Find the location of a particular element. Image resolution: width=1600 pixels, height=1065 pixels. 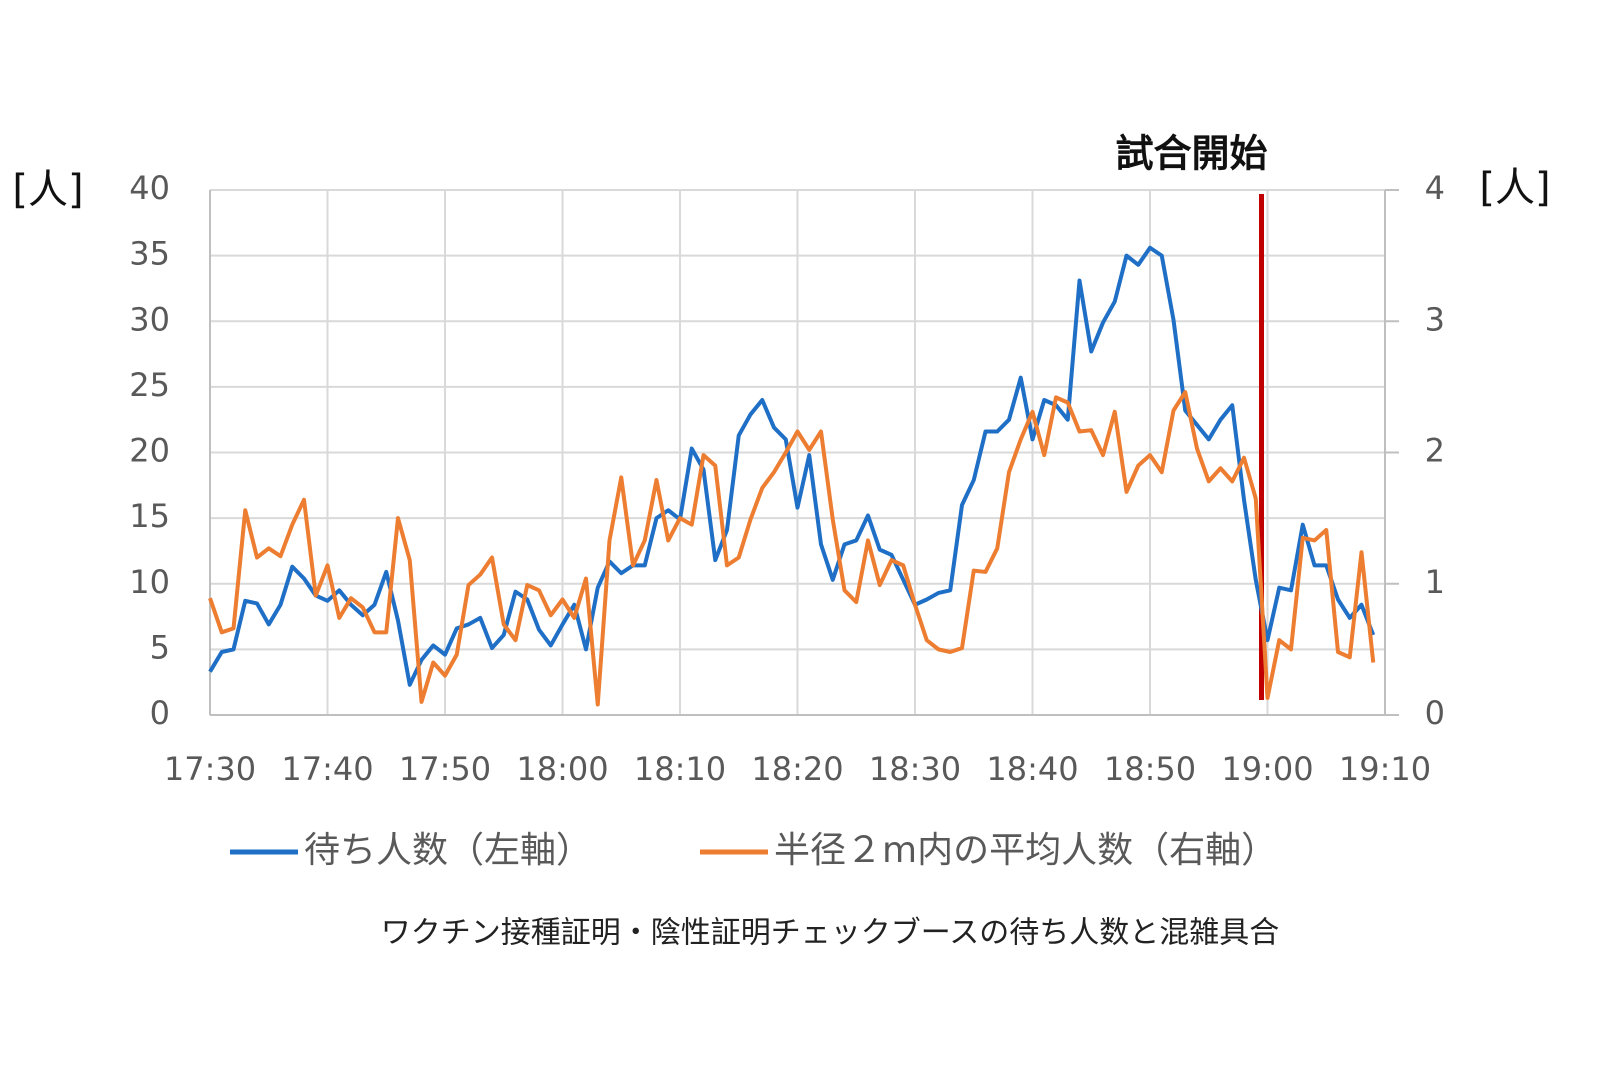

x-tick-label: 19:10 is located at coordinates (1385, 769).